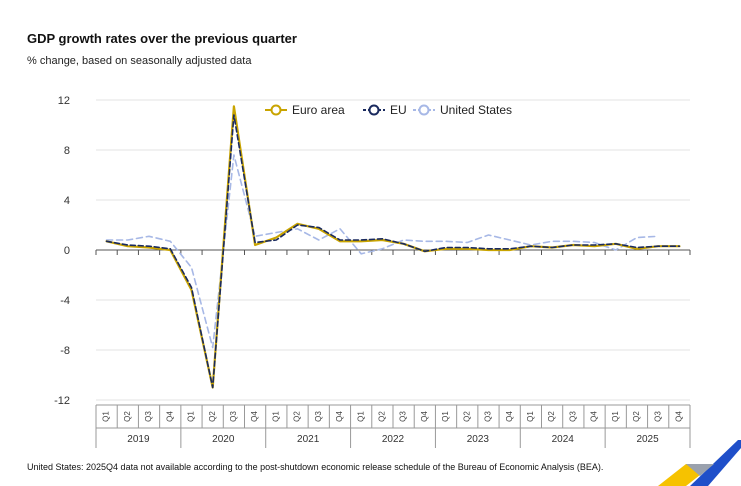 This screenshot has width=741, height=486. What do you see at coordinates (393, 439) in the screenshot?
I see `year-tick-label: 2022` at bounding box center [393, 439].